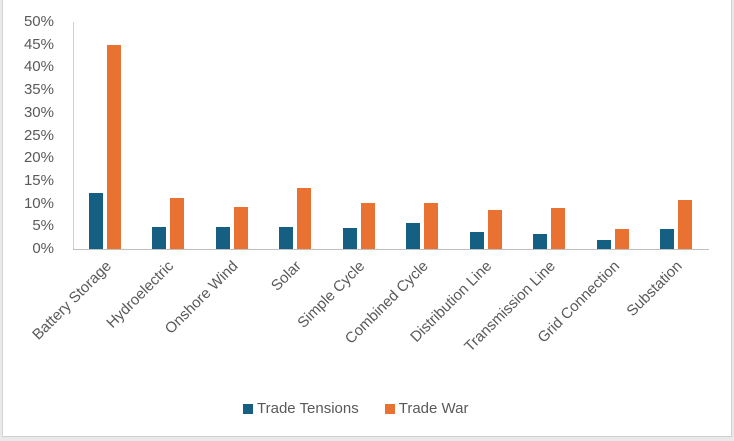 The height and width of the screenshot is (441, 734). What do you see at coordinates (433, 408) in the screenshot?
I see `legend-label: Trade War` at bounding box center [433, 408].